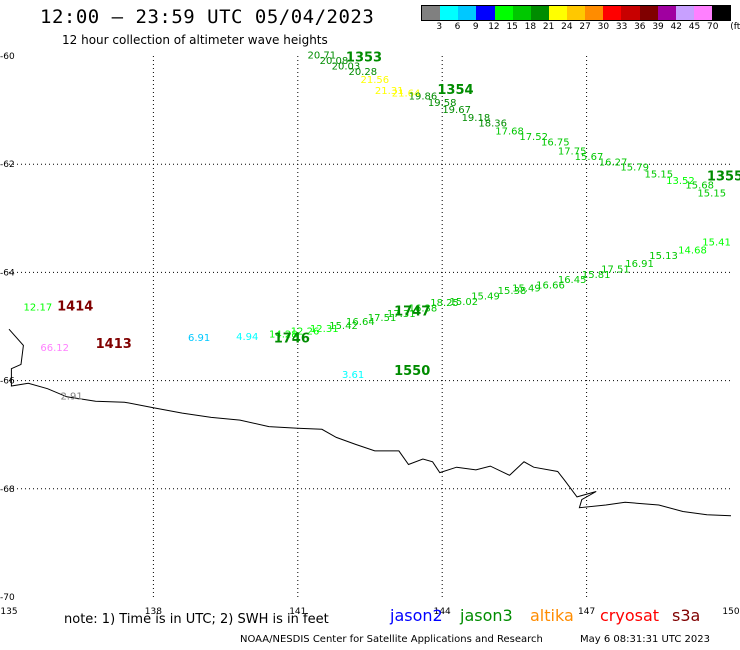  Describe the element at coordinates (492, 123) in the screenshot. I see `wave-height-label: 18.36` at that location.